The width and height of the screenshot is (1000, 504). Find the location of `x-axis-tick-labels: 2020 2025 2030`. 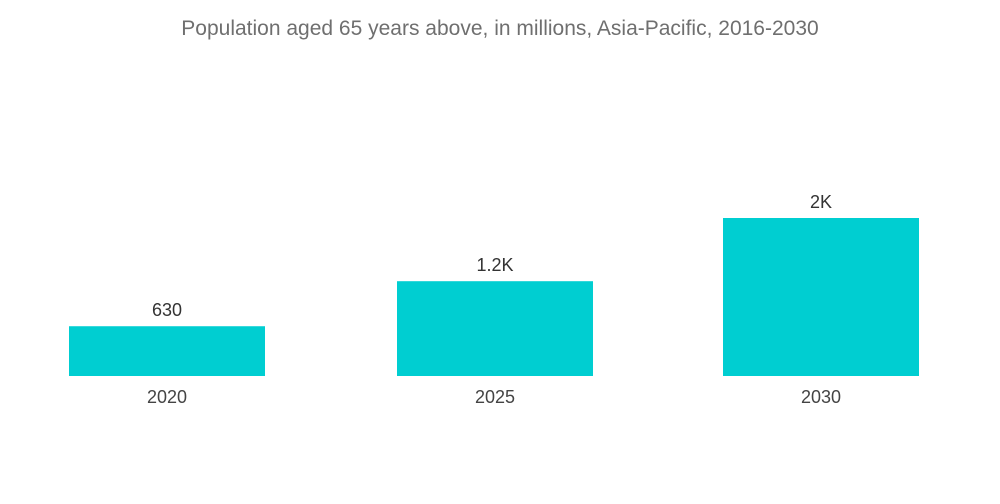

x-axis-tick-labels: 2020 2025 2030 is located at coordinates (494, 397).